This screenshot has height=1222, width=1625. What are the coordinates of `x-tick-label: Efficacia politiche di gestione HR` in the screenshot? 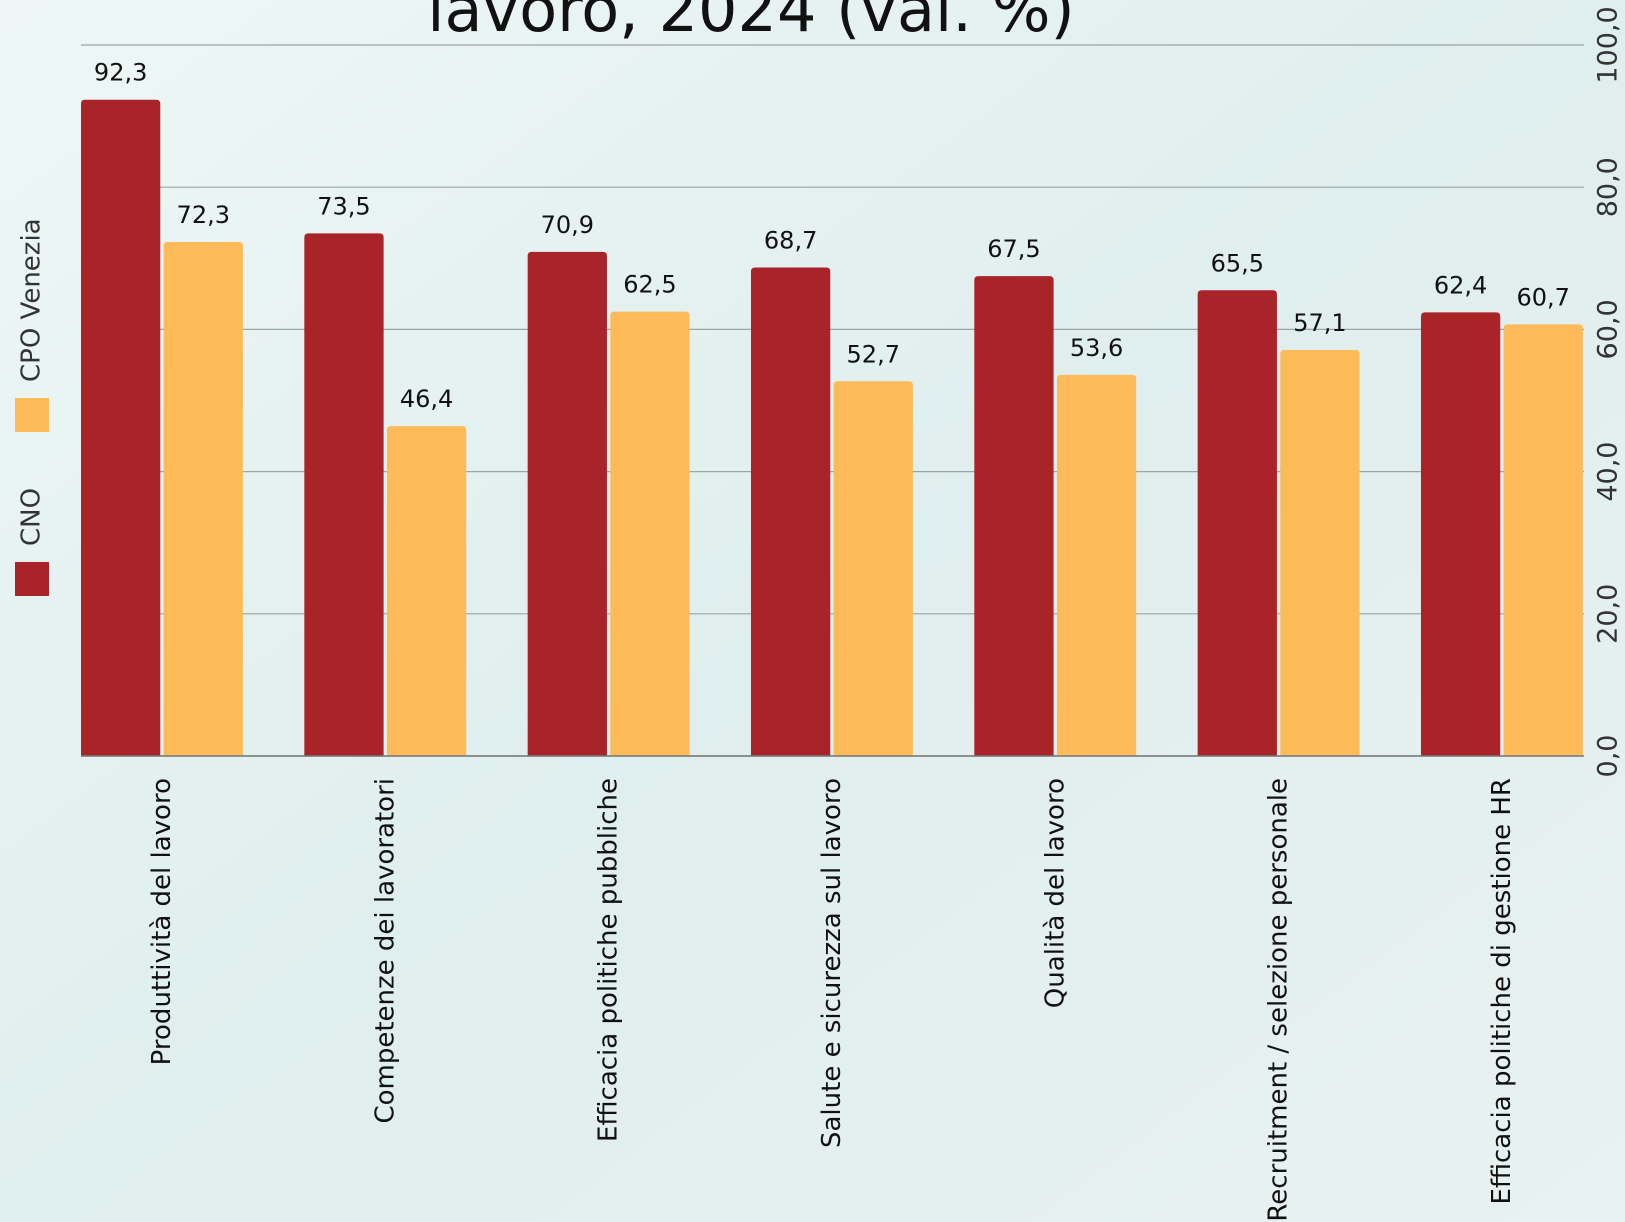 It's located at (1502, 991).